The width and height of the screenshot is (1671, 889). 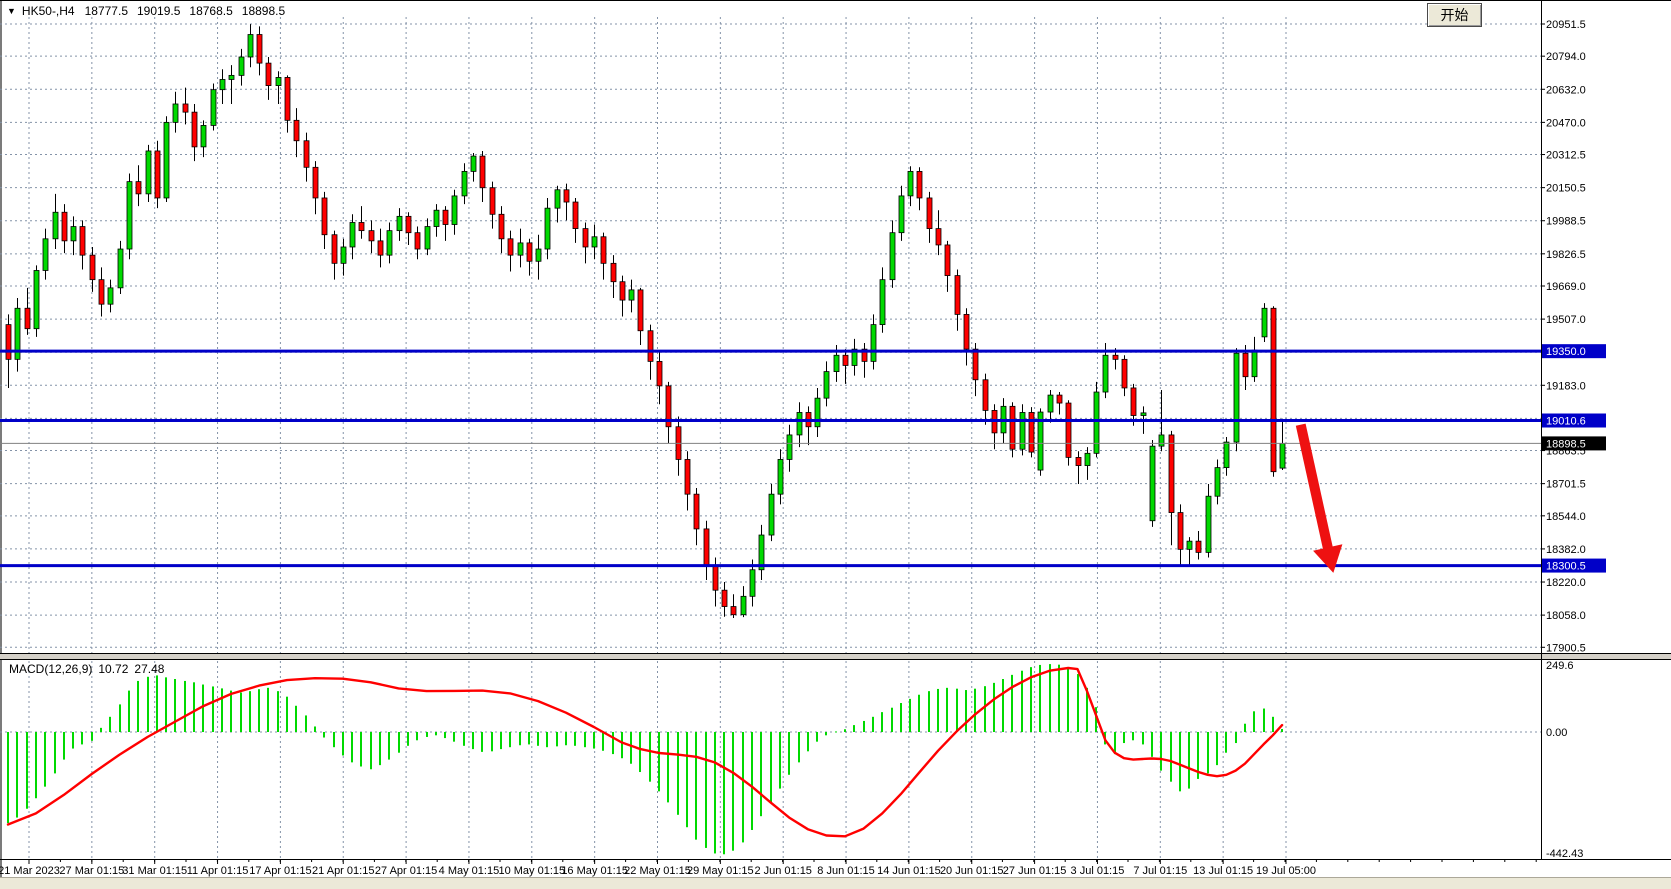 I want to click on low-value: 18768.5, so click(x=211, y=11).